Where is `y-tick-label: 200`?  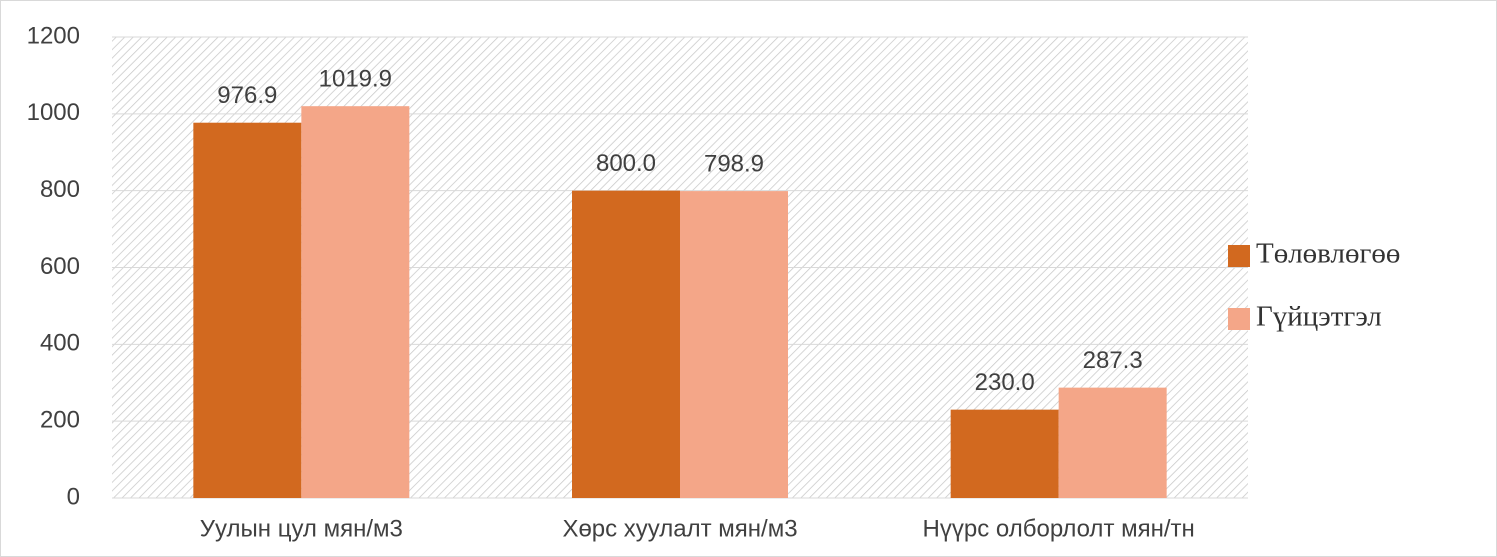
y-tick-label: 200 is located at coordinates (60, 420).